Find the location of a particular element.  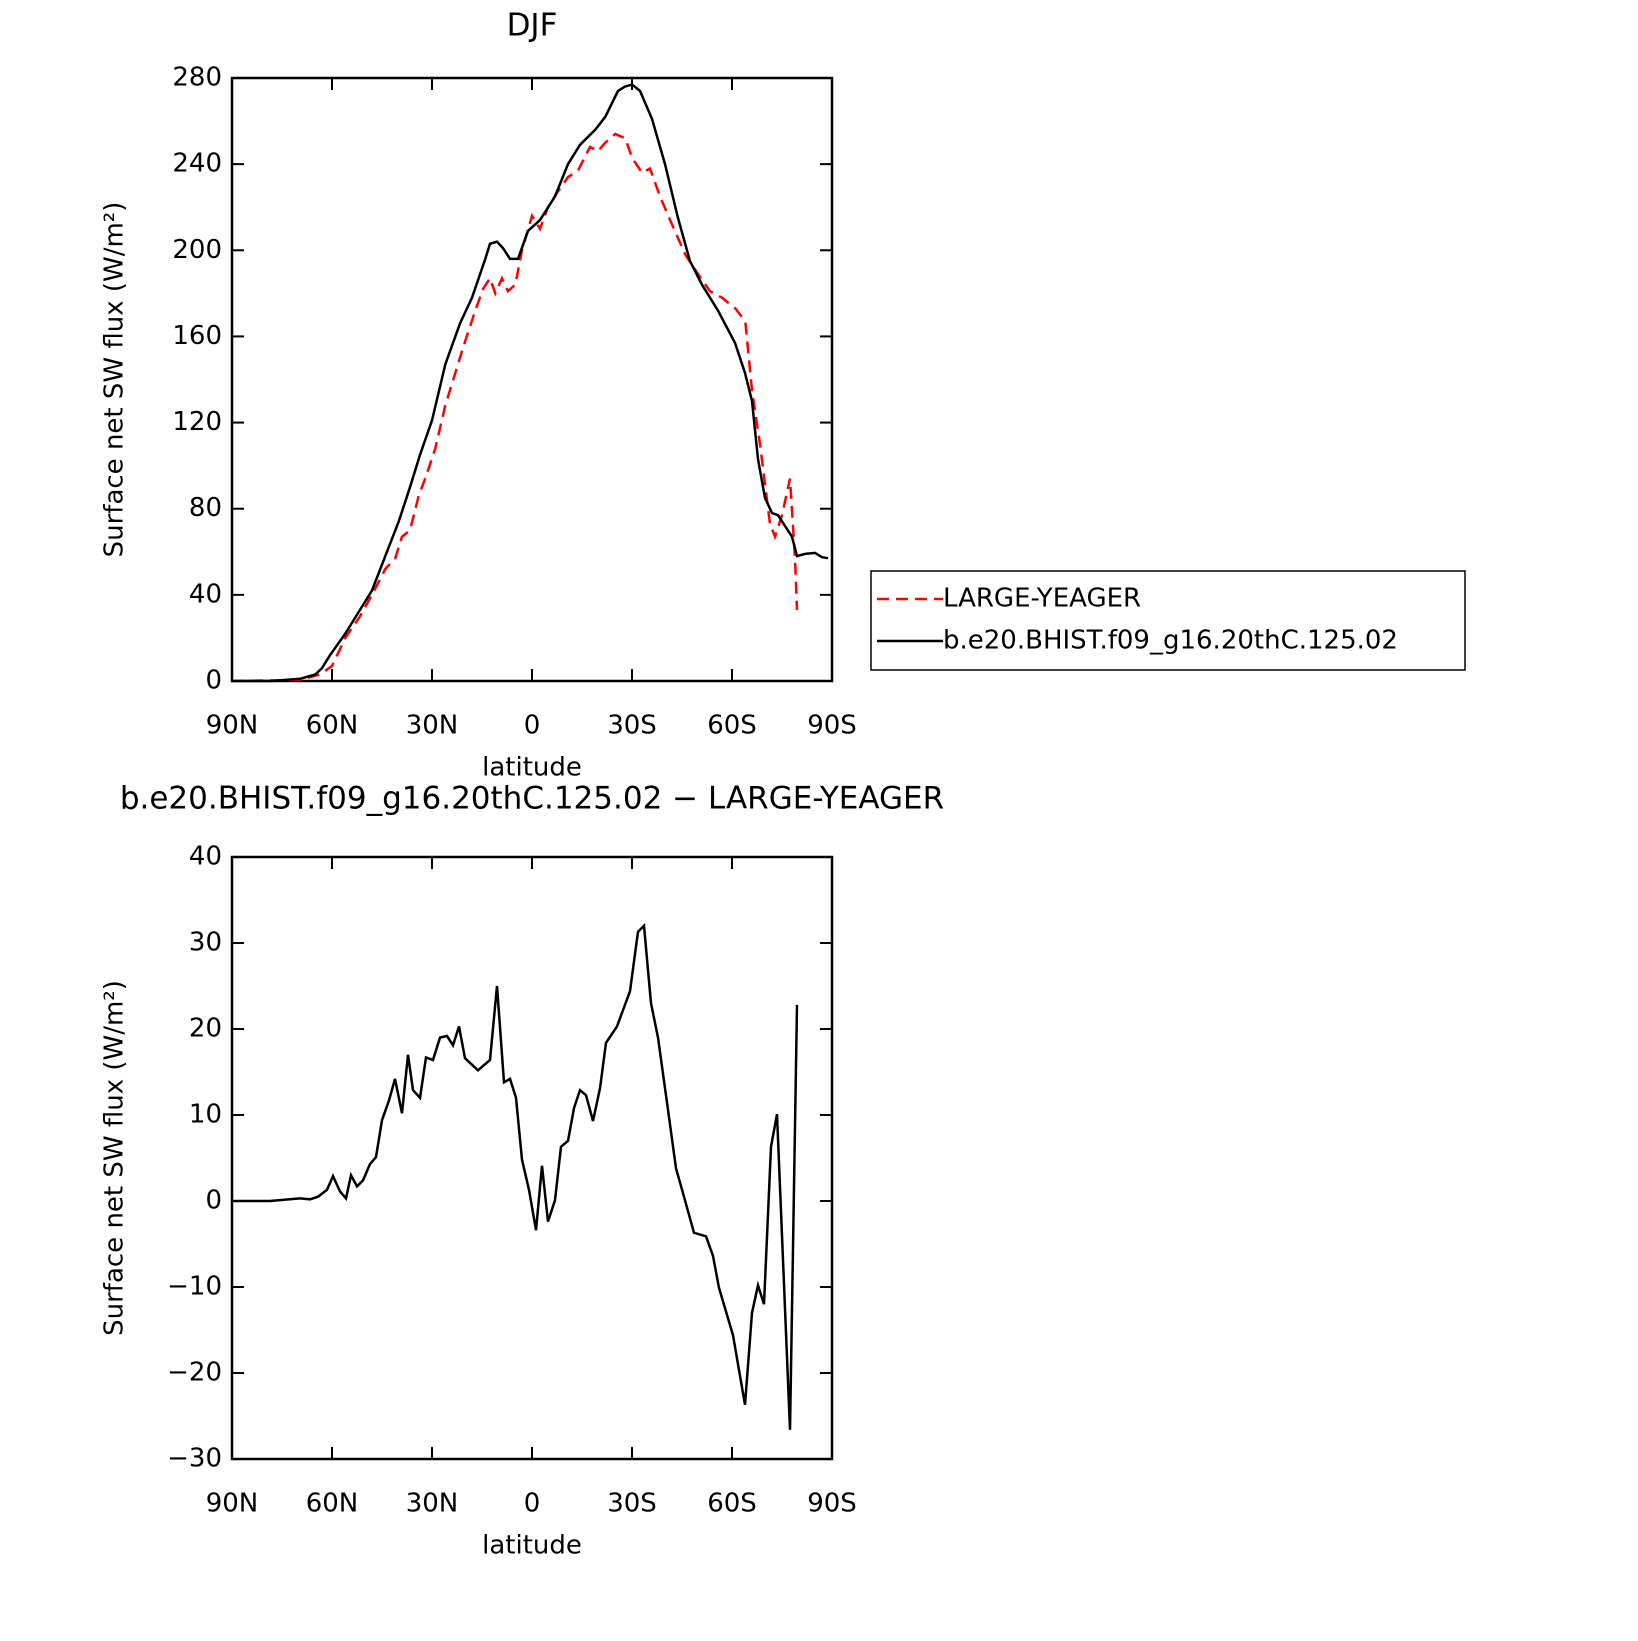

legend-label: b.e20.BHIST.f09_g16.20thC.125.02 is located at coordinates (1170, 641).